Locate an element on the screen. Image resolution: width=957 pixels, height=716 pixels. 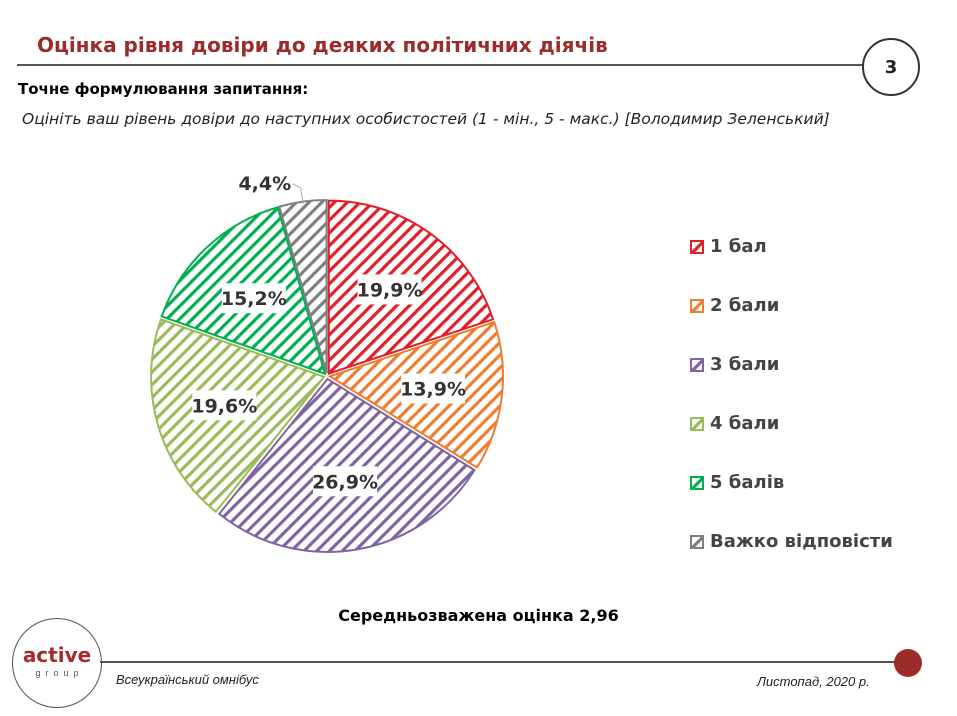
logo-subtext: group is located at coordinates (59, 673).